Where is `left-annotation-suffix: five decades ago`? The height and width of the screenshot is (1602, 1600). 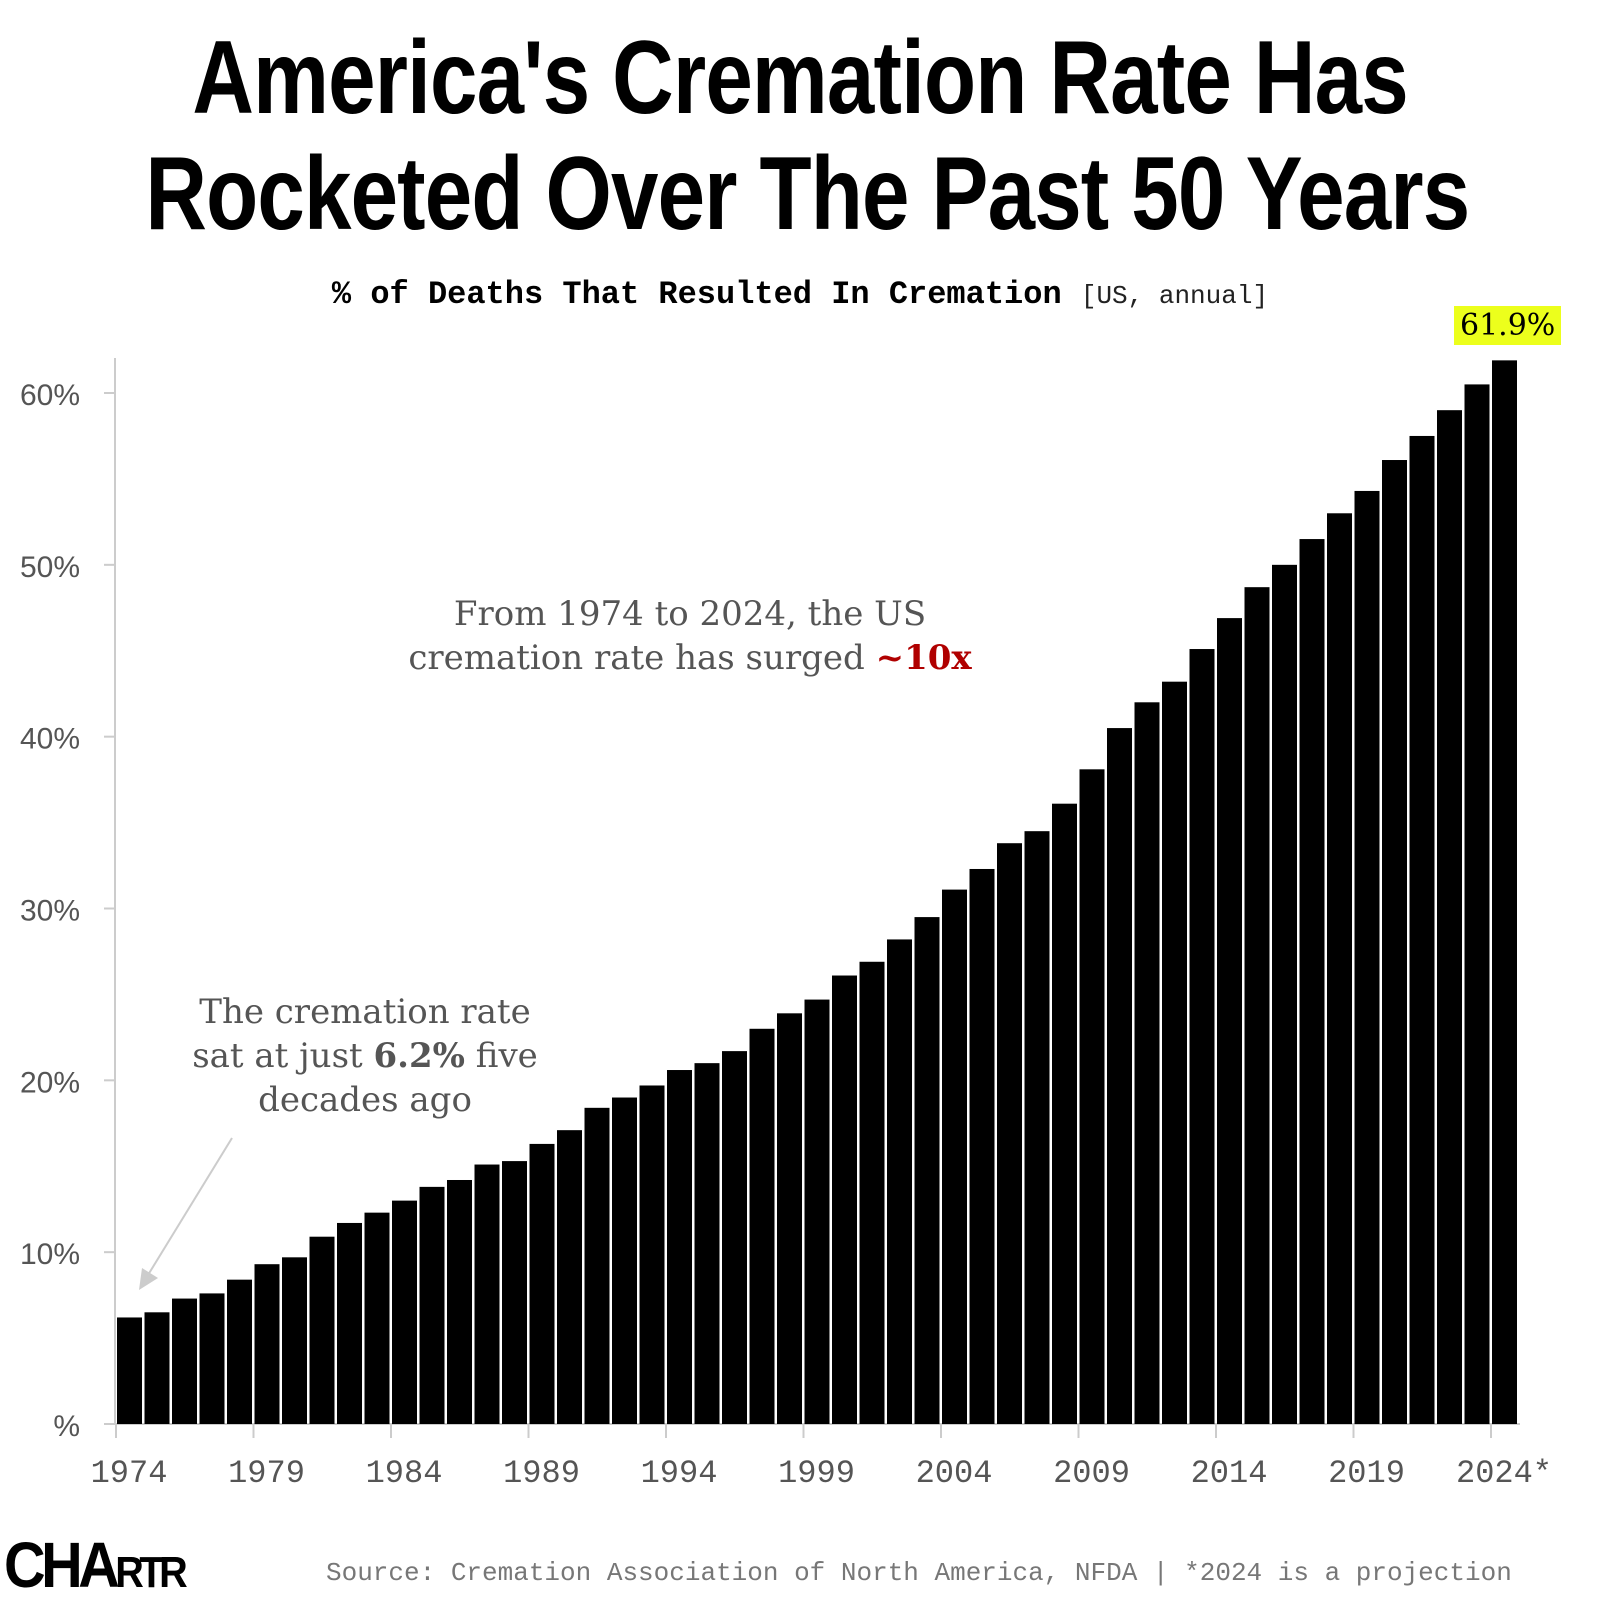 left-annotation-suffix: five decades ago is located at coordinates (398, 1078).